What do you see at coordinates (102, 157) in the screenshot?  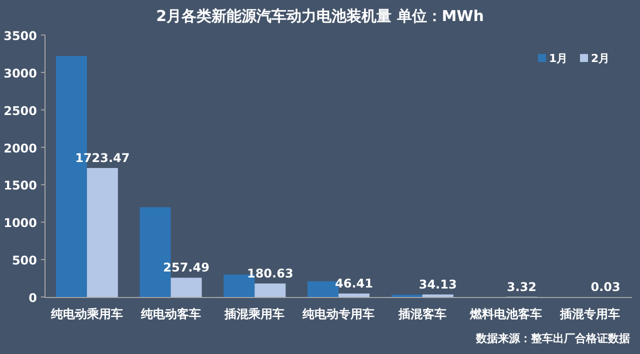 I see `data-label: 1723.47` at bounding box center [102, 157].